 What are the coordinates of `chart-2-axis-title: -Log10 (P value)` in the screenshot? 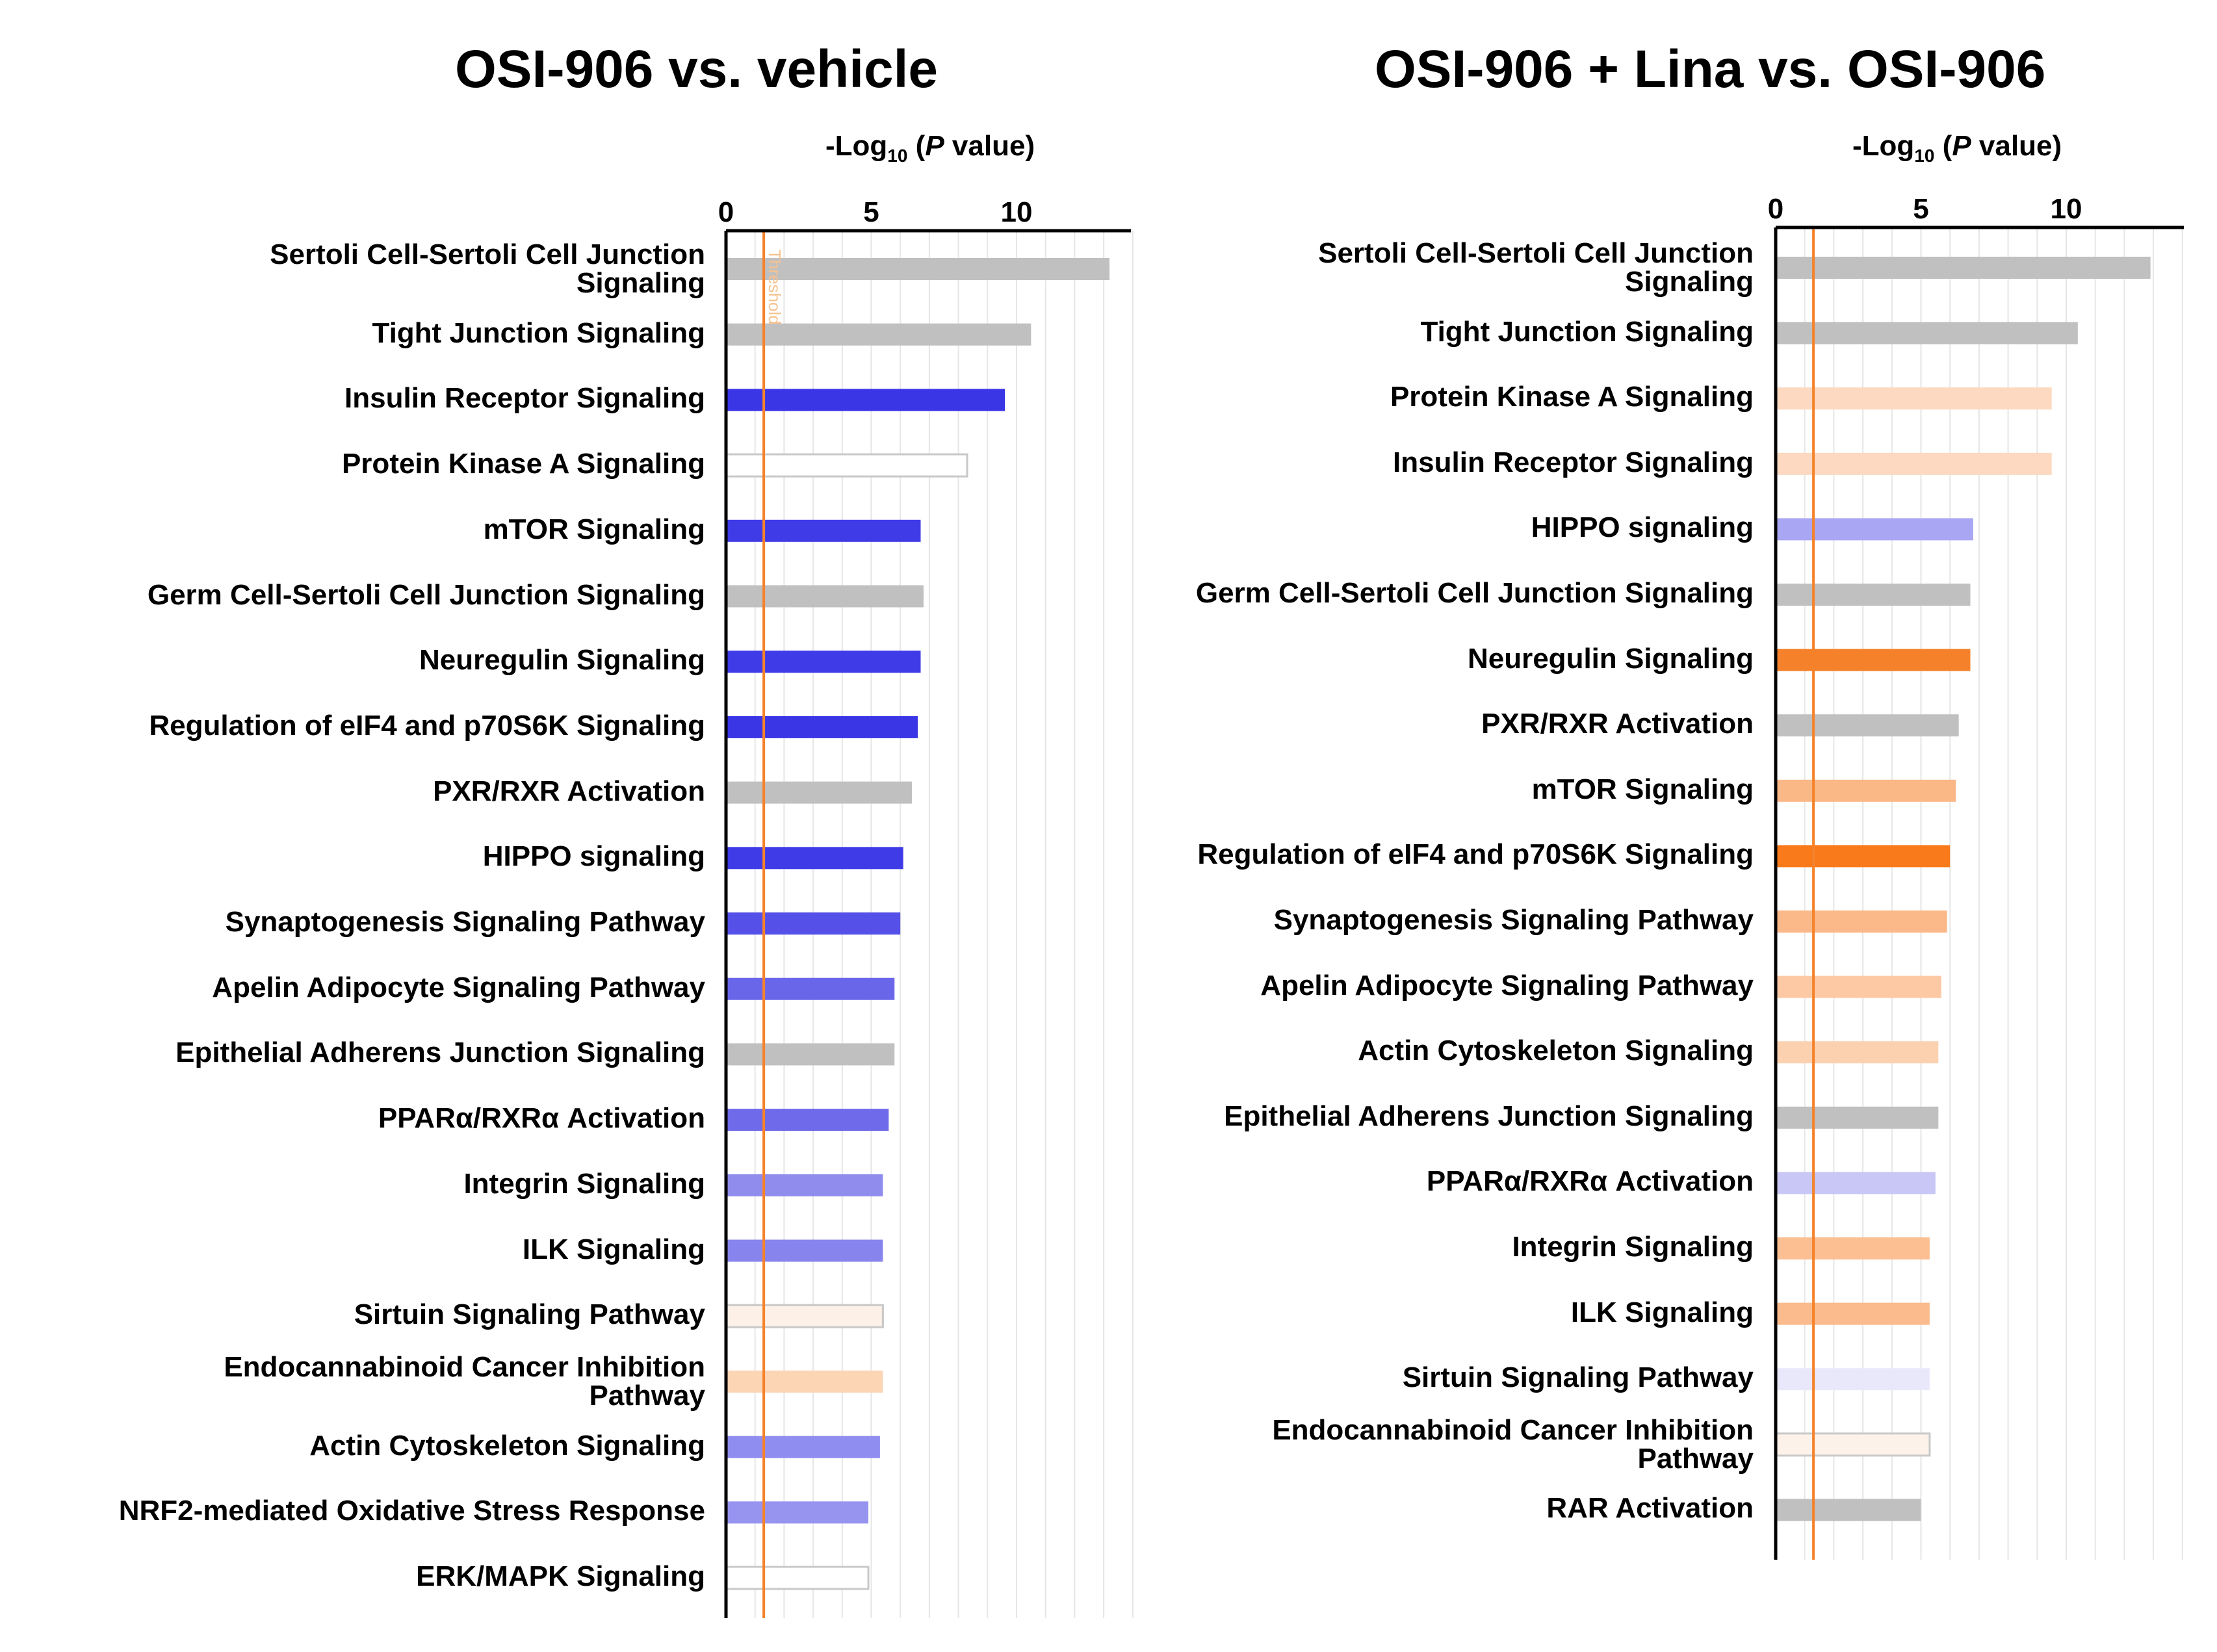 It's located at (1957, 148).